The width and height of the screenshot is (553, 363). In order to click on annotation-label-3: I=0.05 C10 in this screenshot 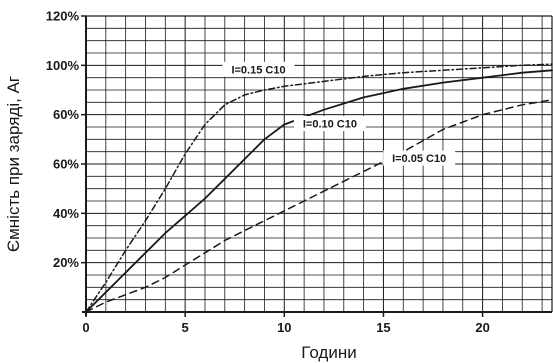, I will do `click(419, 159)`.